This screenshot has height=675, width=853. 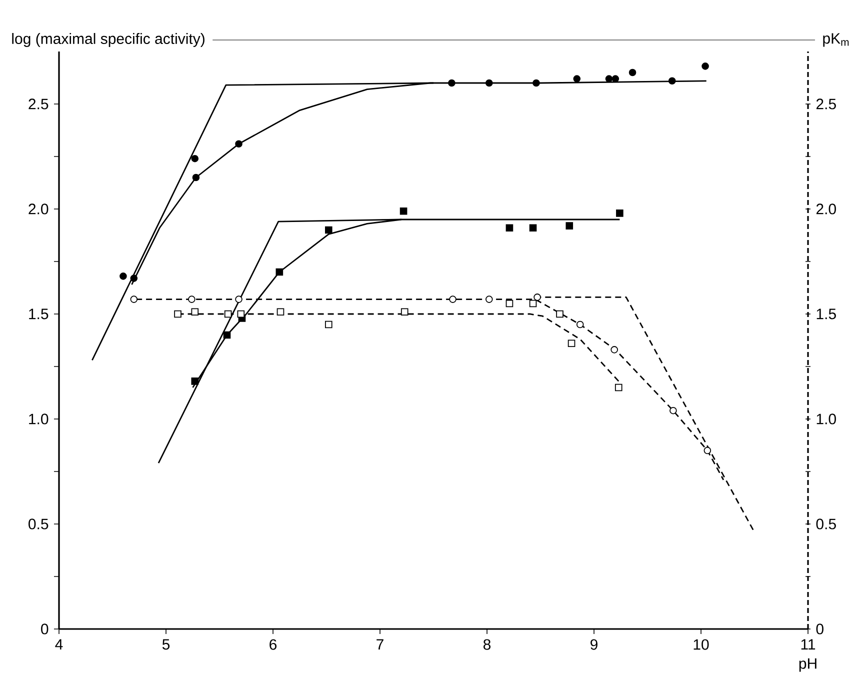 I want to click on y2-tick-label: 2.5, so click(x=826, y=104).